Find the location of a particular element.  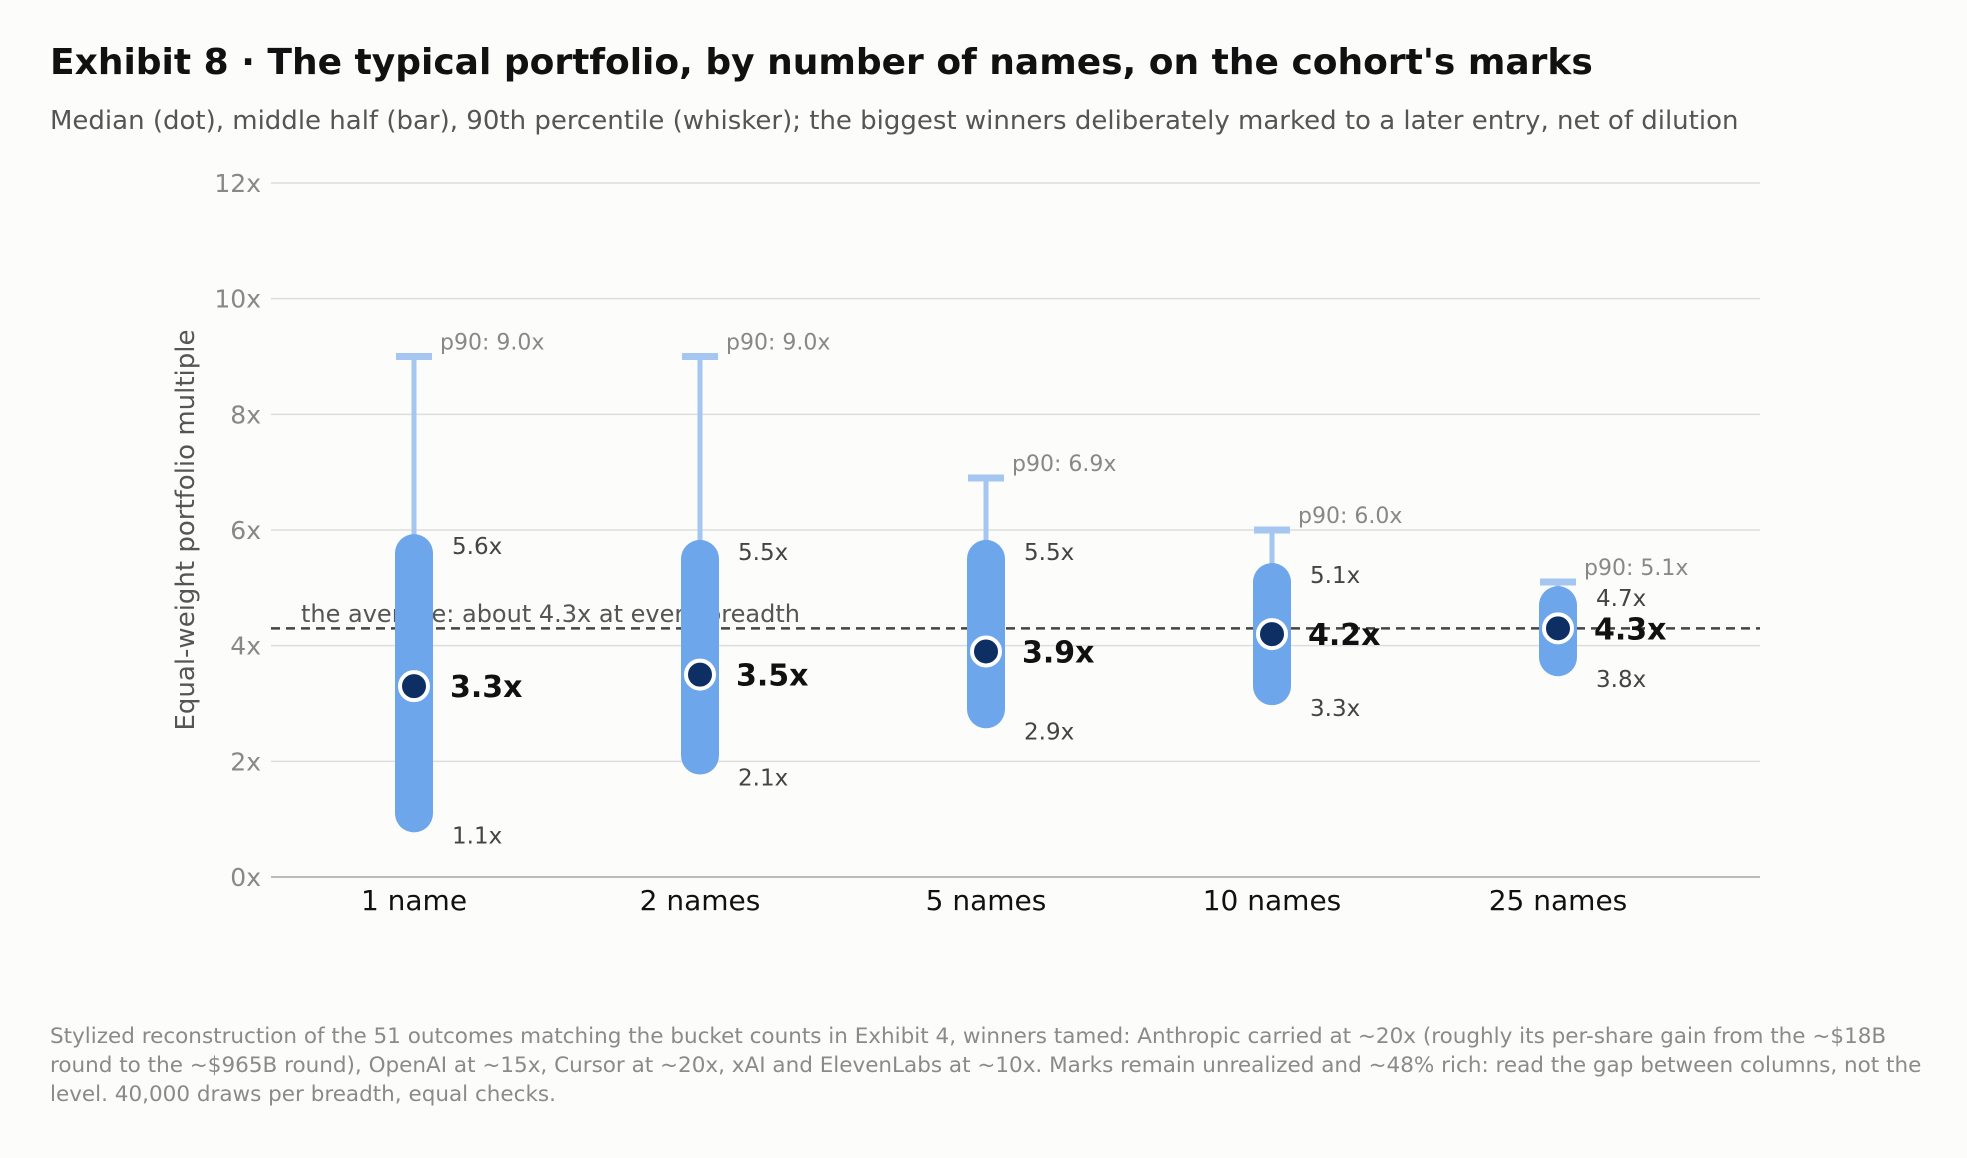

q1-label: 2.9x is located at coordinates (1049, 732).